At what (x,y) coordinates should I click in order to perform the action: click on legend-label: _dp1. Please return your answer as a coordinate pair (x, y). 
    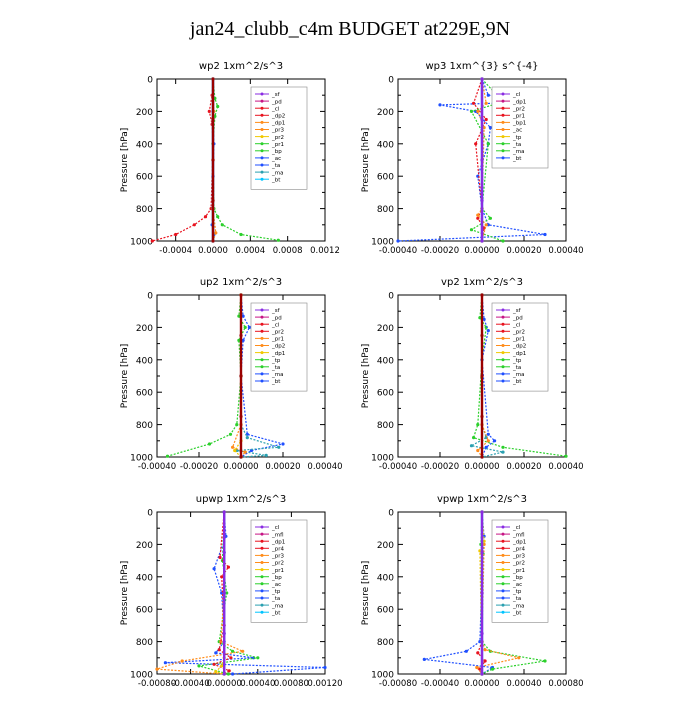
    Looking at the image, I should click on (519, 354).